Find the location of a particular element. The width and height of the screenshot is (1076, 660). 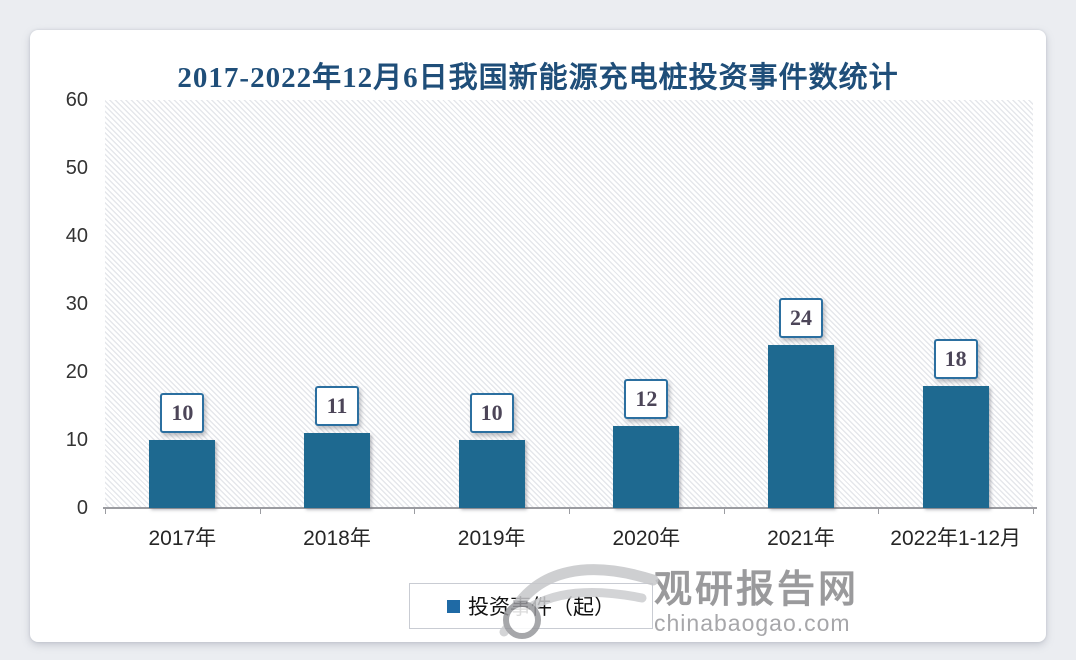

y-tick-label: 30 is located at coordinates (76, 304).